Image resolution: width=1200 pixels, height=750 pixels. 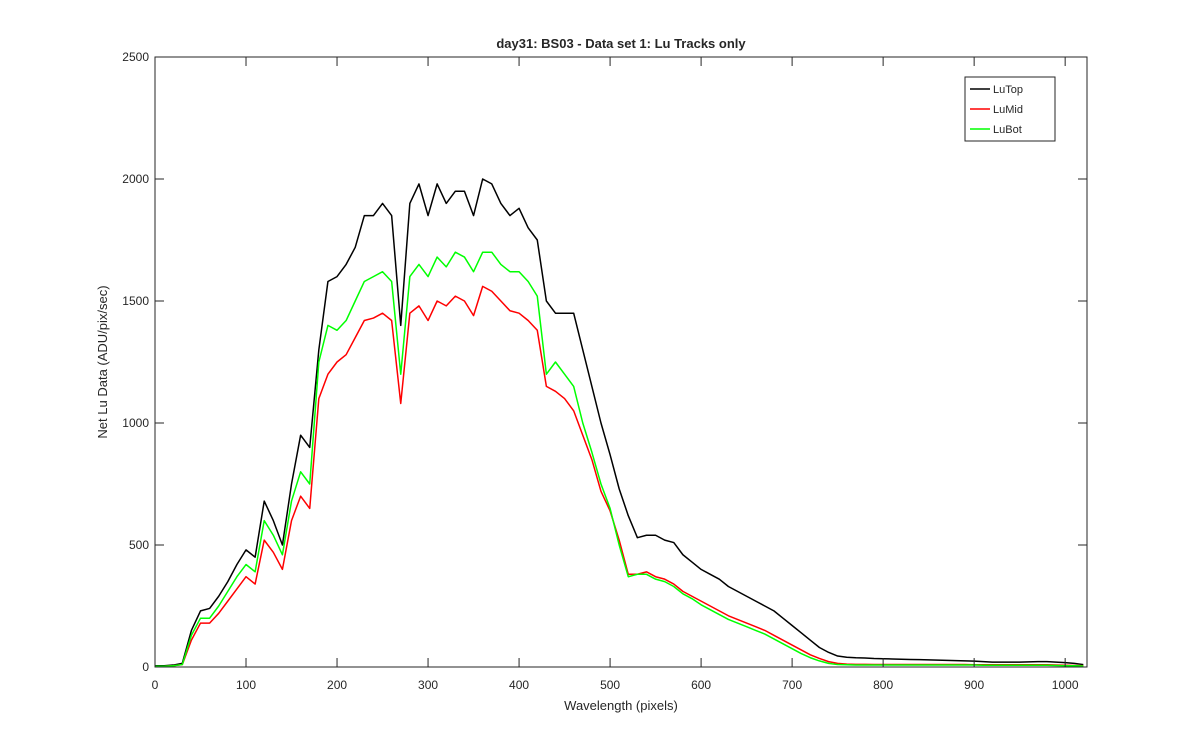 What do you see at coordinates (135, 423) in the screenshot?
I see `y-tick-label: 1000` at bounding box center [135, 423].